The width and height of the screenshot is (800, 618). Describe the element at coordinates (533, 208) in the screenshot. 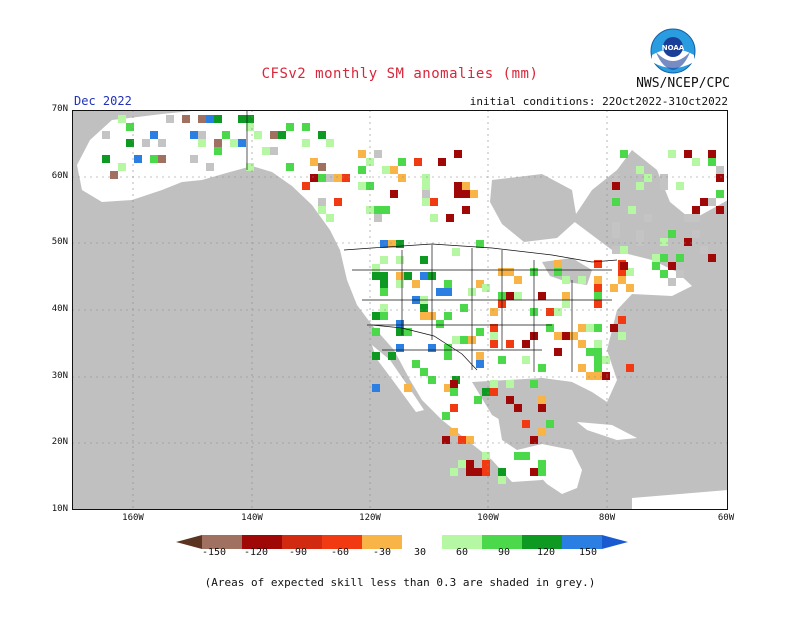

I see `hudson-bay` at that location.